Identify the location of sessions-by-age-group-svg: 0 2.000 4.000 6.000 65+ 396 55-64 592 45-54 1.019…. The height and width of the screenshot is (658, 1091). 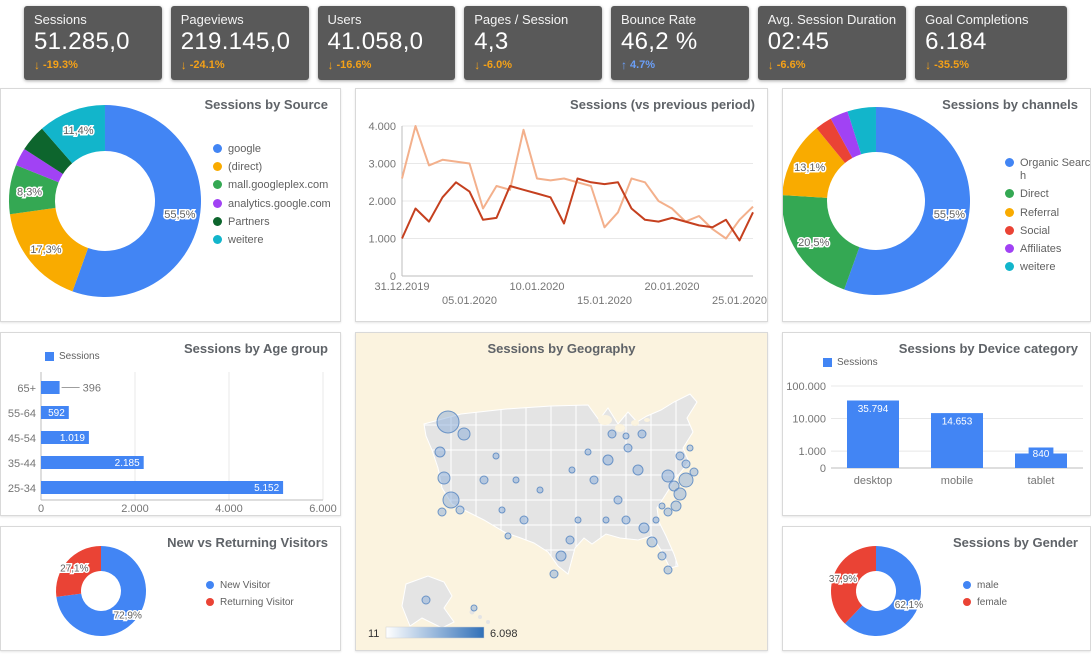
(171, 438).